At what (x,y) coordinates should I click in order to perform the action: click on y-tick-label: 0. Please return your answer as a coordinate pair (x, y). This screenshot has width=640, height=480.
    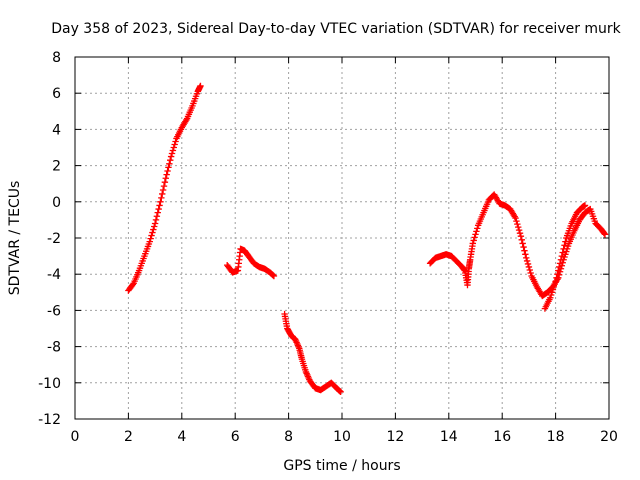
    Looking at the image, I should click on (56, 203).